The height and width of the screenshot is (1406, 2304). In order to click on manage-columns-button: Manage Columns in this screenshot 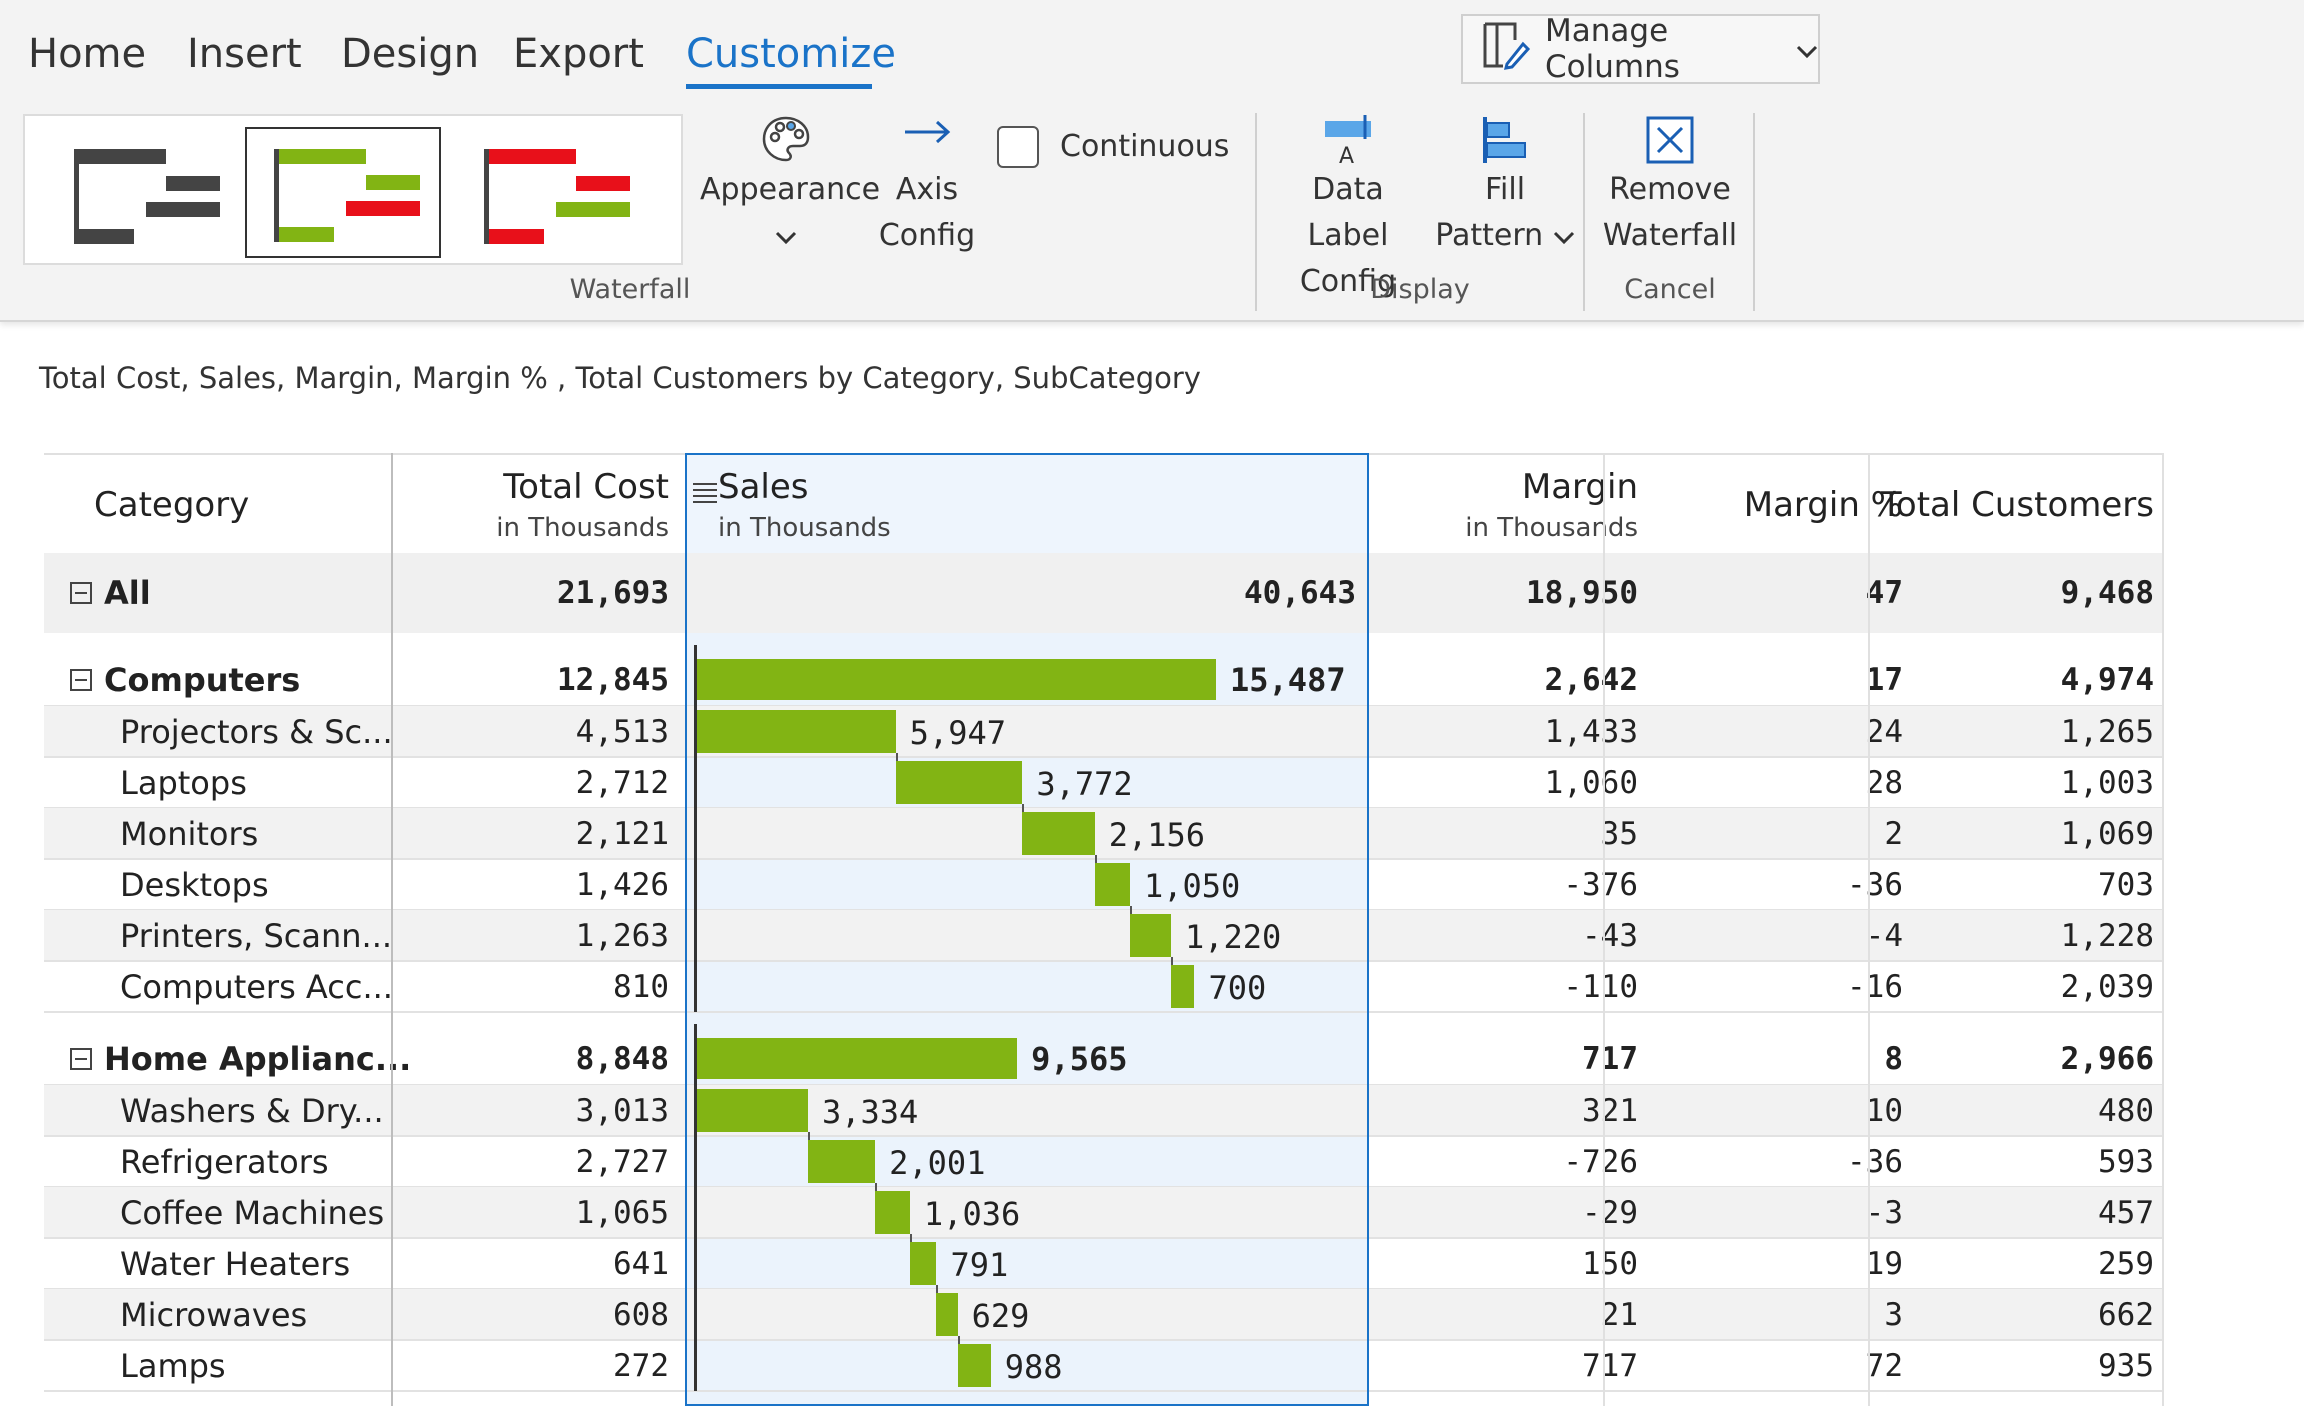, I will do `click(1640, 49)`.